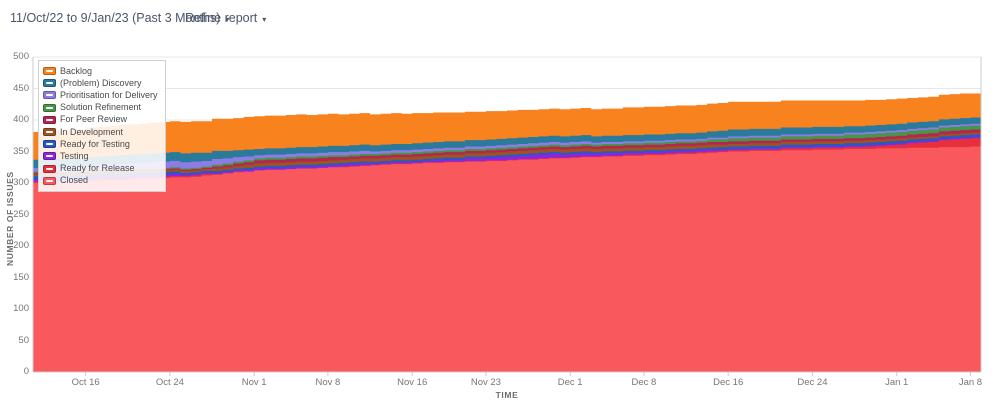 The image size is (998, 412). Describe the element at coordinates (221, 18) in the screenshot. I see `refine-report-label: Refine report` at that location.